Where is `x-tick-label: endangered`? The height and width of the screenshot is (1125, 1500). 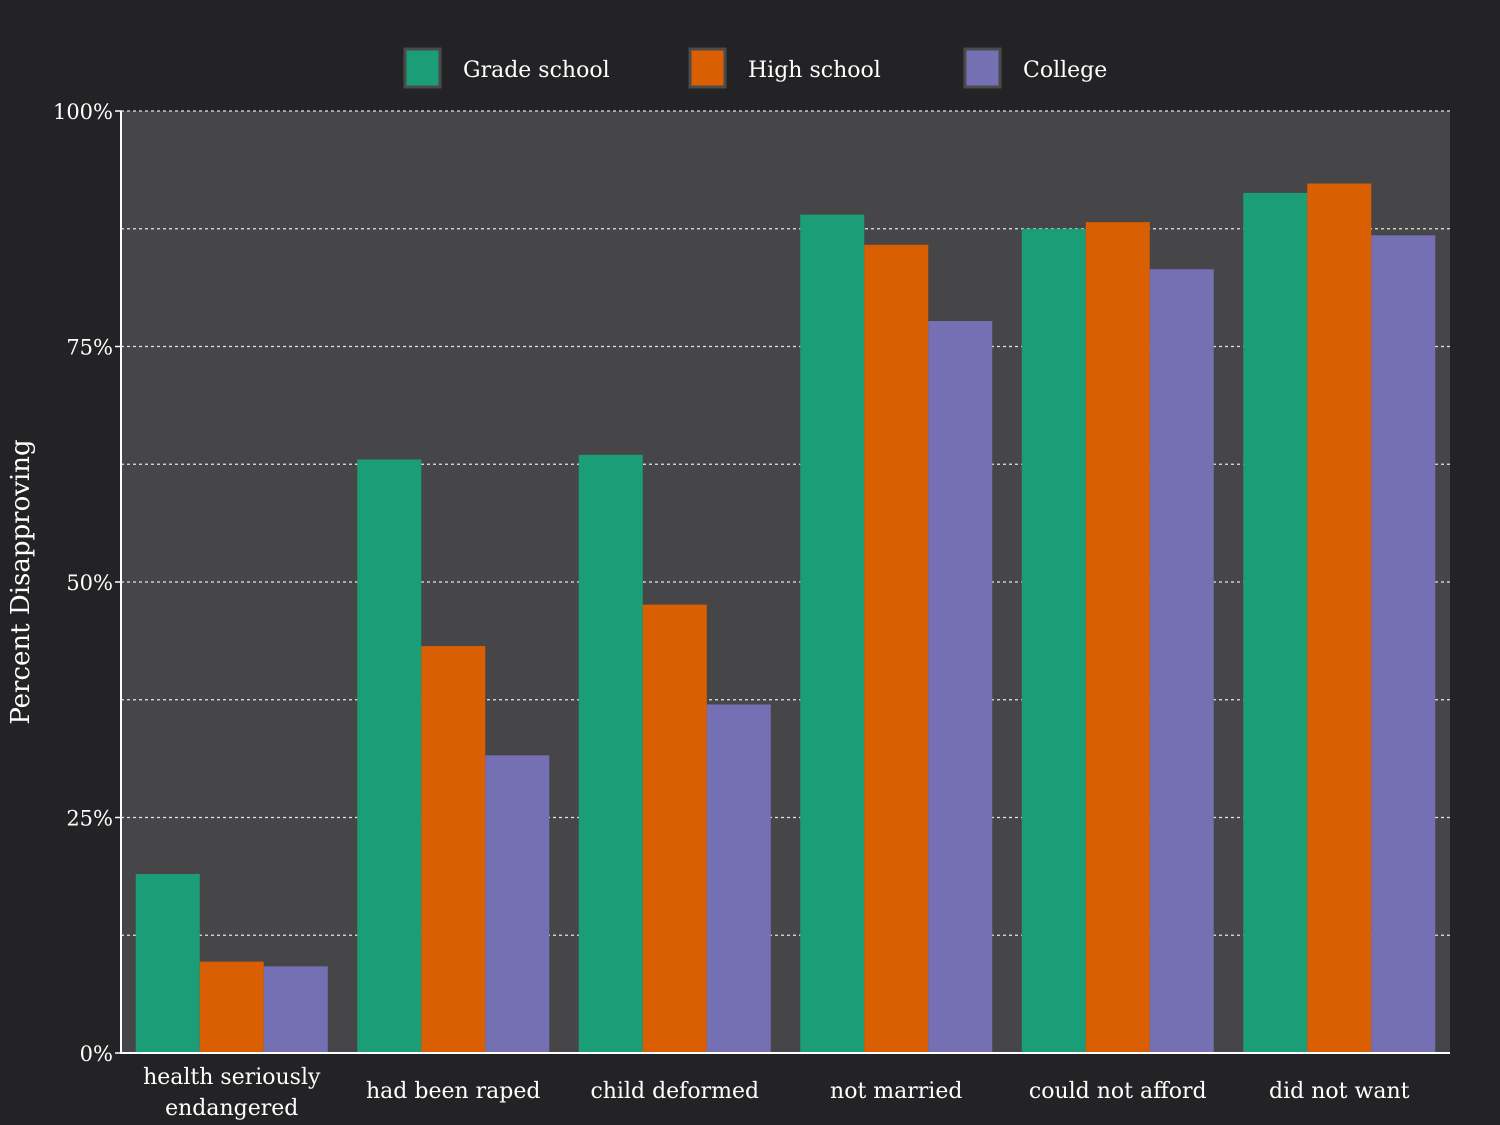 x-tick-label: endangered is located at coordinates (231, 1108).